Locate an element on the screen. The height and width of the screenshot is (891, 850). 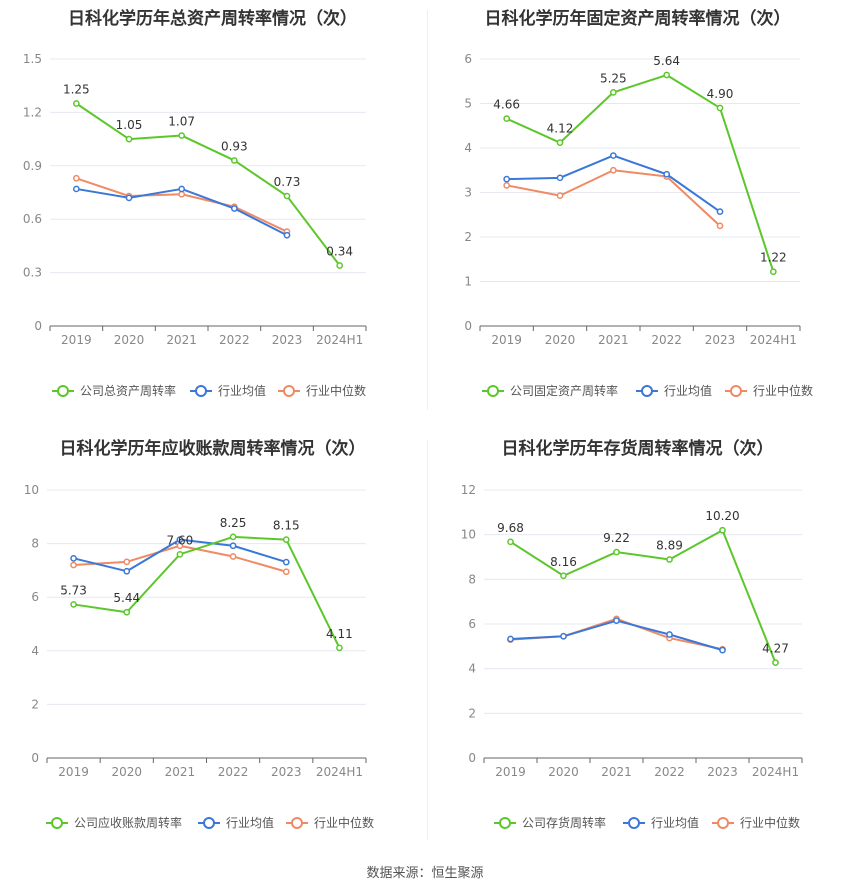
x-tick-label: 2020 is located at coordinates (560, 340).